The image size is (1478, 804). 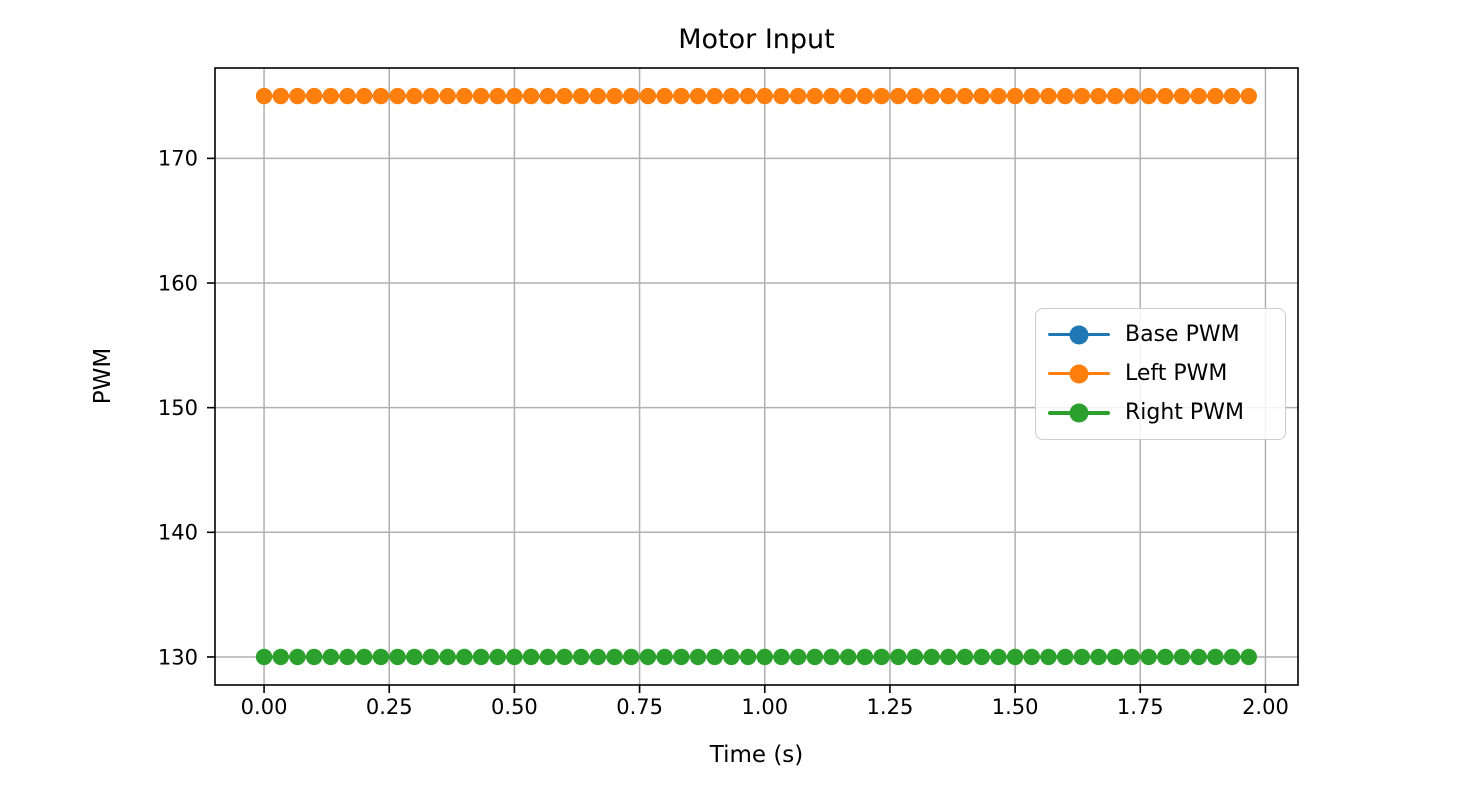 What do you see at coordinates (389, 707) in the screenshot?
I see `x-tick-label: 0.25` at bounding box center [389, 707].